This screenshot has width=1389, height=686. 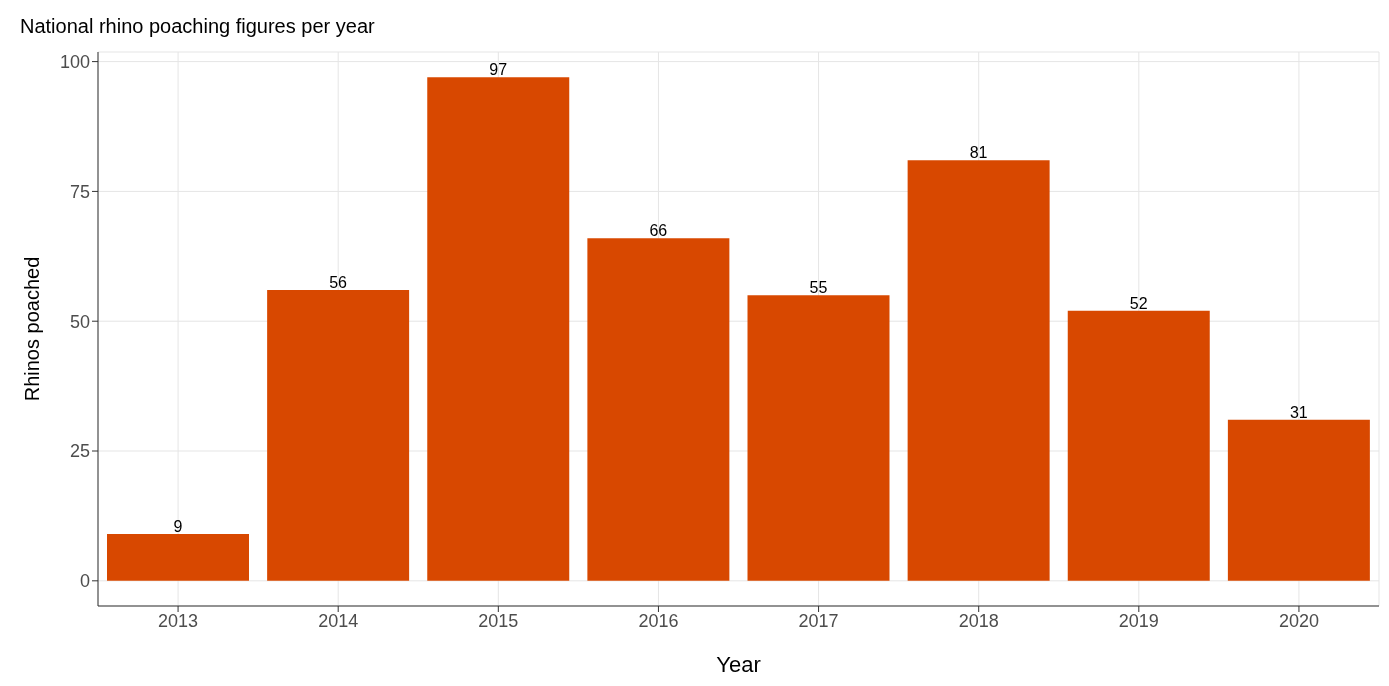 I want to click on x-tick-label: 2019, so click(x=1138, y=620).